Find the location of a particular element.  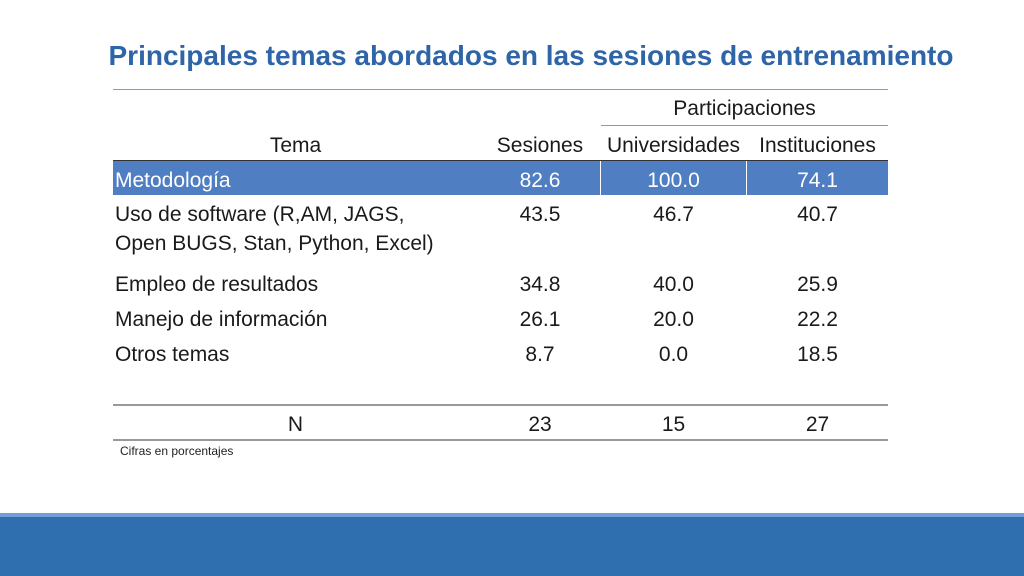

table-row-tema: Uso de software (R,AM, JAGS, is located at coordinates (260, 214).